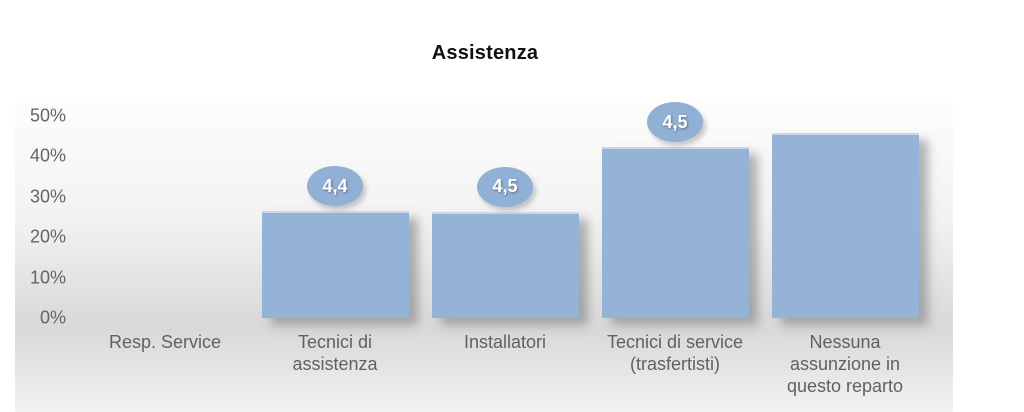 The height and width of the screenshot is (412, 1024). Describe the element at coordinates (47, 196) in the screenshot. I see `y-axis-tick-label: 30%` at that location.